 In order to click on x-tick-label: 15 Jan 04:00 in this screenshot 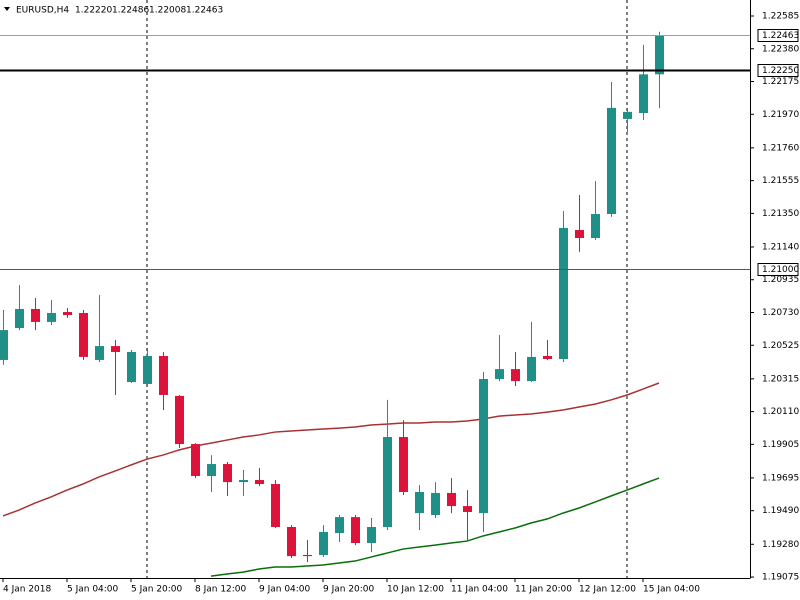, I will do `click(671, 590)`.